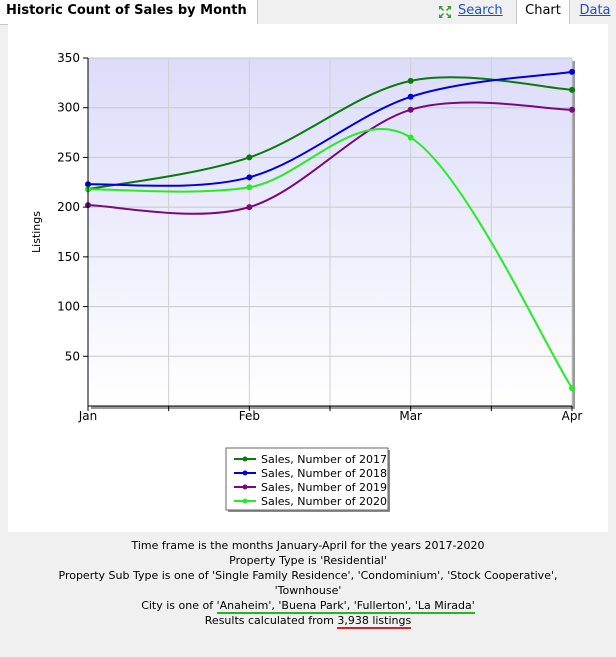 This screenshot has height=657, width=616. I want to click on x-tick-label: Mar, so click(410, 416).